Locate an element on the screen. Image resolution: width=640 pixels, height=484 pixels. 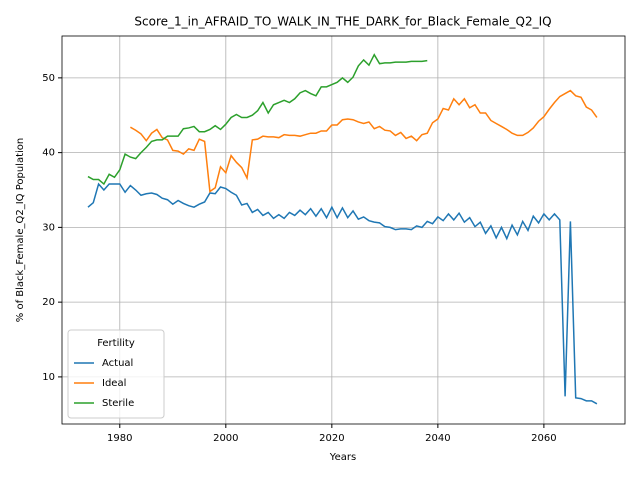
y-tick-label: 40 is located at coordinates (48, 153).